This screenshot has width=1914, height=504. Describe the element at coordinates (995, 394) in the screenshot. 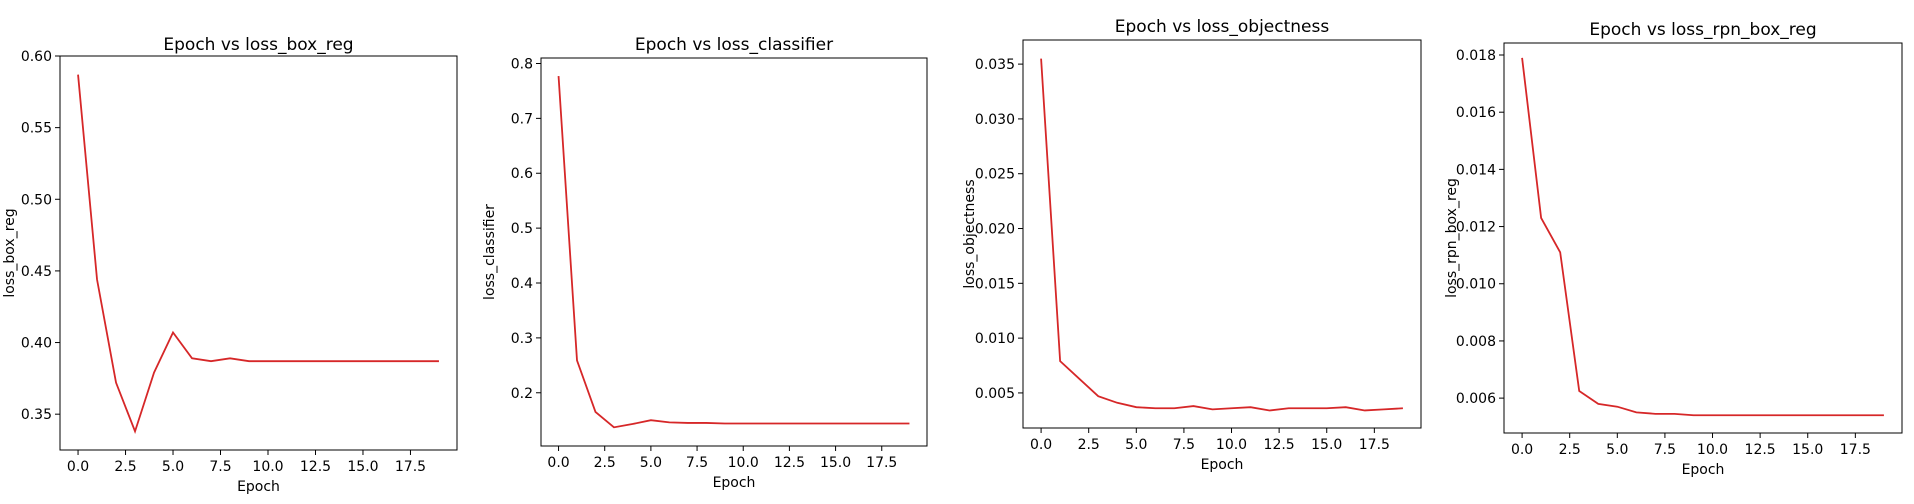

I see `y-tick-label: 0.005` at that location.